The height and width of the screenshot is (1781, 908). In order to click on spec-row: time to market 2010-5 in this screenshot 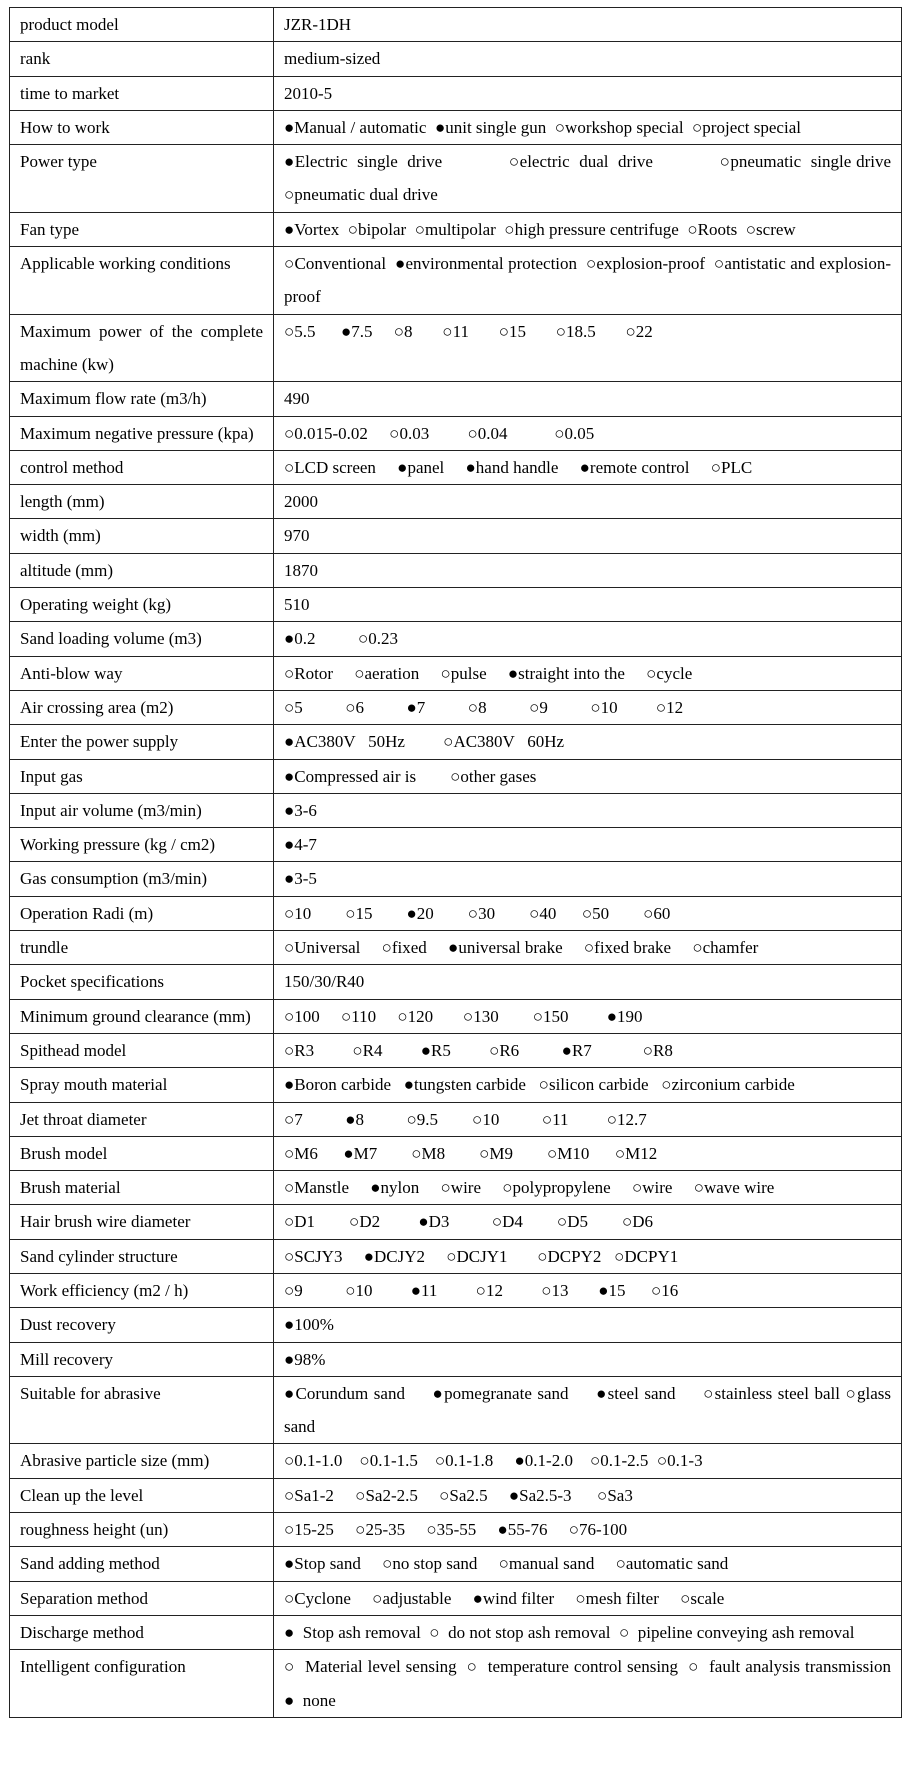, I will do `click(455, 93)`.